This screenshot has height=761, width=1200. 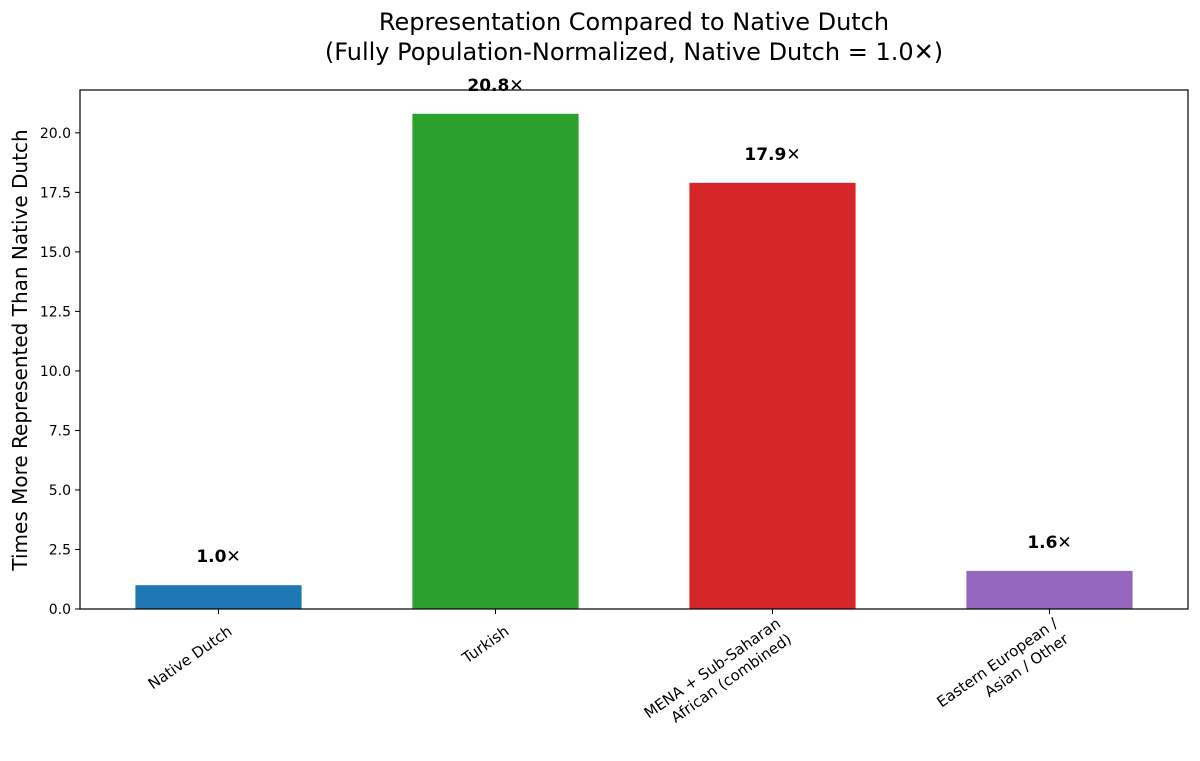 What do you see at coordinates (218, 557) in the screenshot?
I see `data-label: 1.0✕` at bounding box center [218, 557].